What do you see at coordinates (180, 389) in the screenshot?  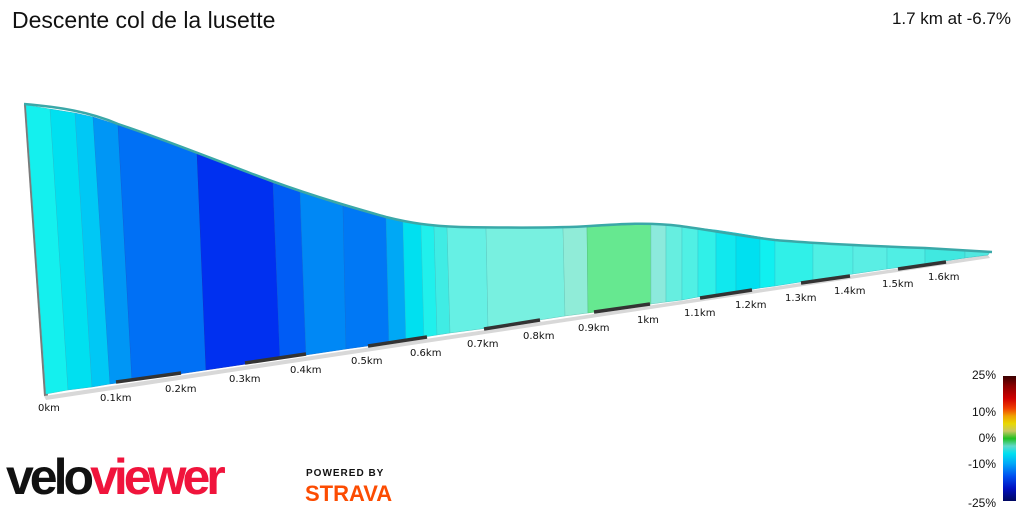 I see `tick-label: 0.2km` at bounding box center [180, 389].